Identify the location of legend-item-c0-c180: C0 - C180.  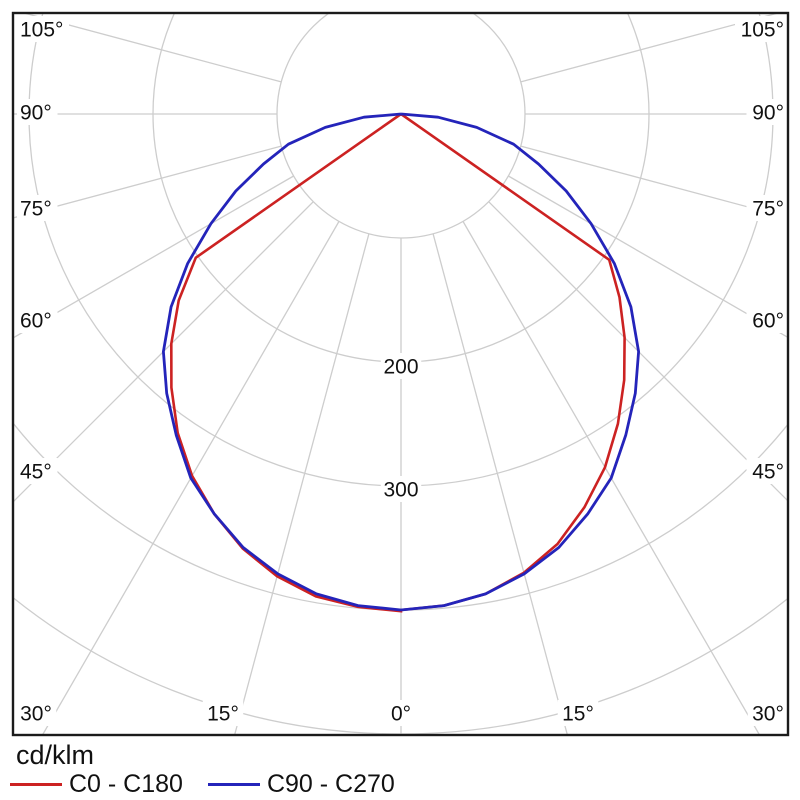
(96, 784).